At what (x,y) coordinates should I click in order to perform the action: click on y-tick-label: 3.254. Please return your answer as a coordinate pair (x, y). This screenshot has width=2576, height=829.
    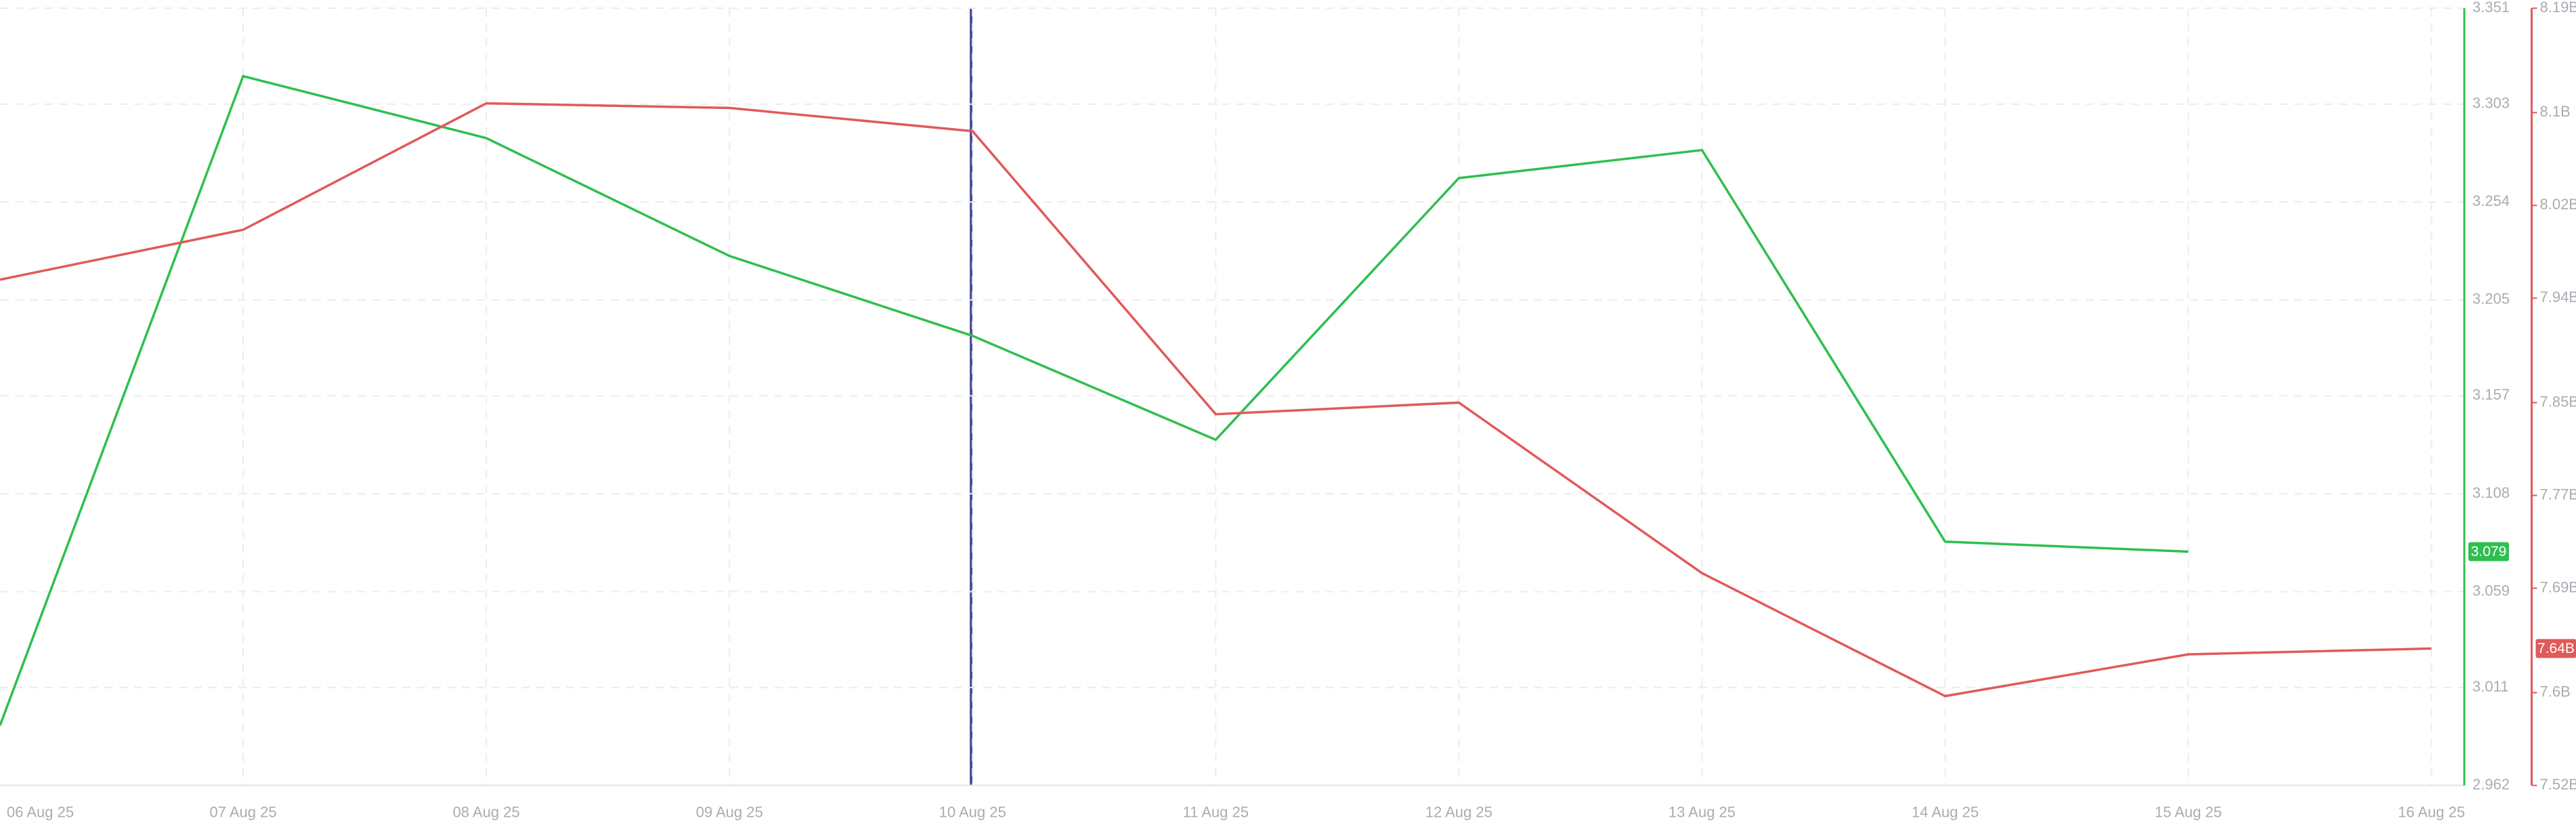
    Looking at the image, I should click on (2491, 200).